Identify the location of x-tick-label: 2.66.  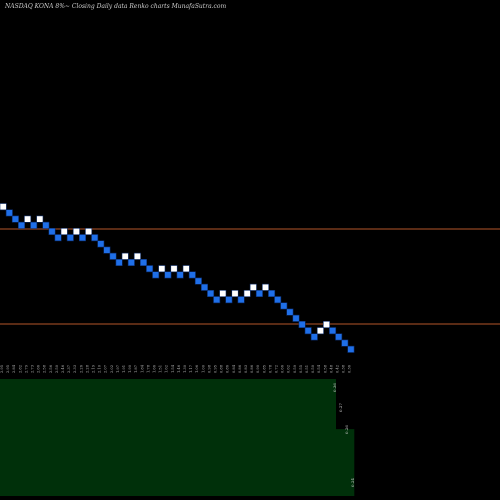
(39, 368).